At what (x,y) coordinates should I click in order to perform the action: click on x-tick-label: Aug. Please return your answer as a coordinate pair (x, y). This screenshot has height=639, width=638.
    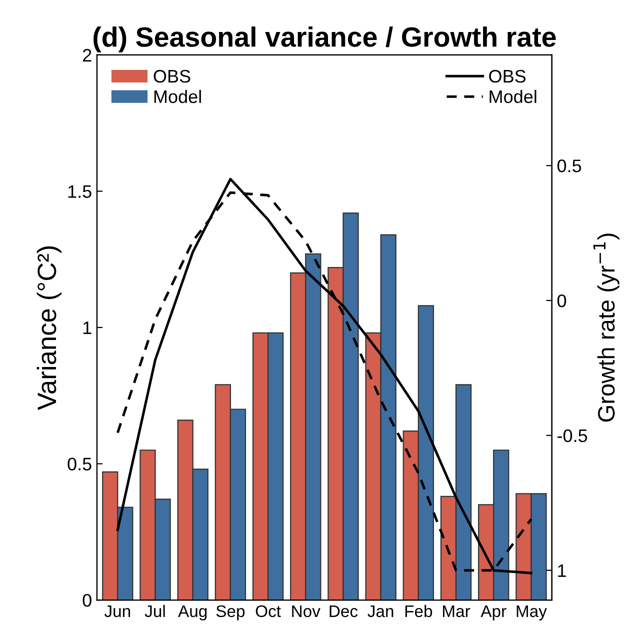
    Looking at the image, I should click on (192, 612).